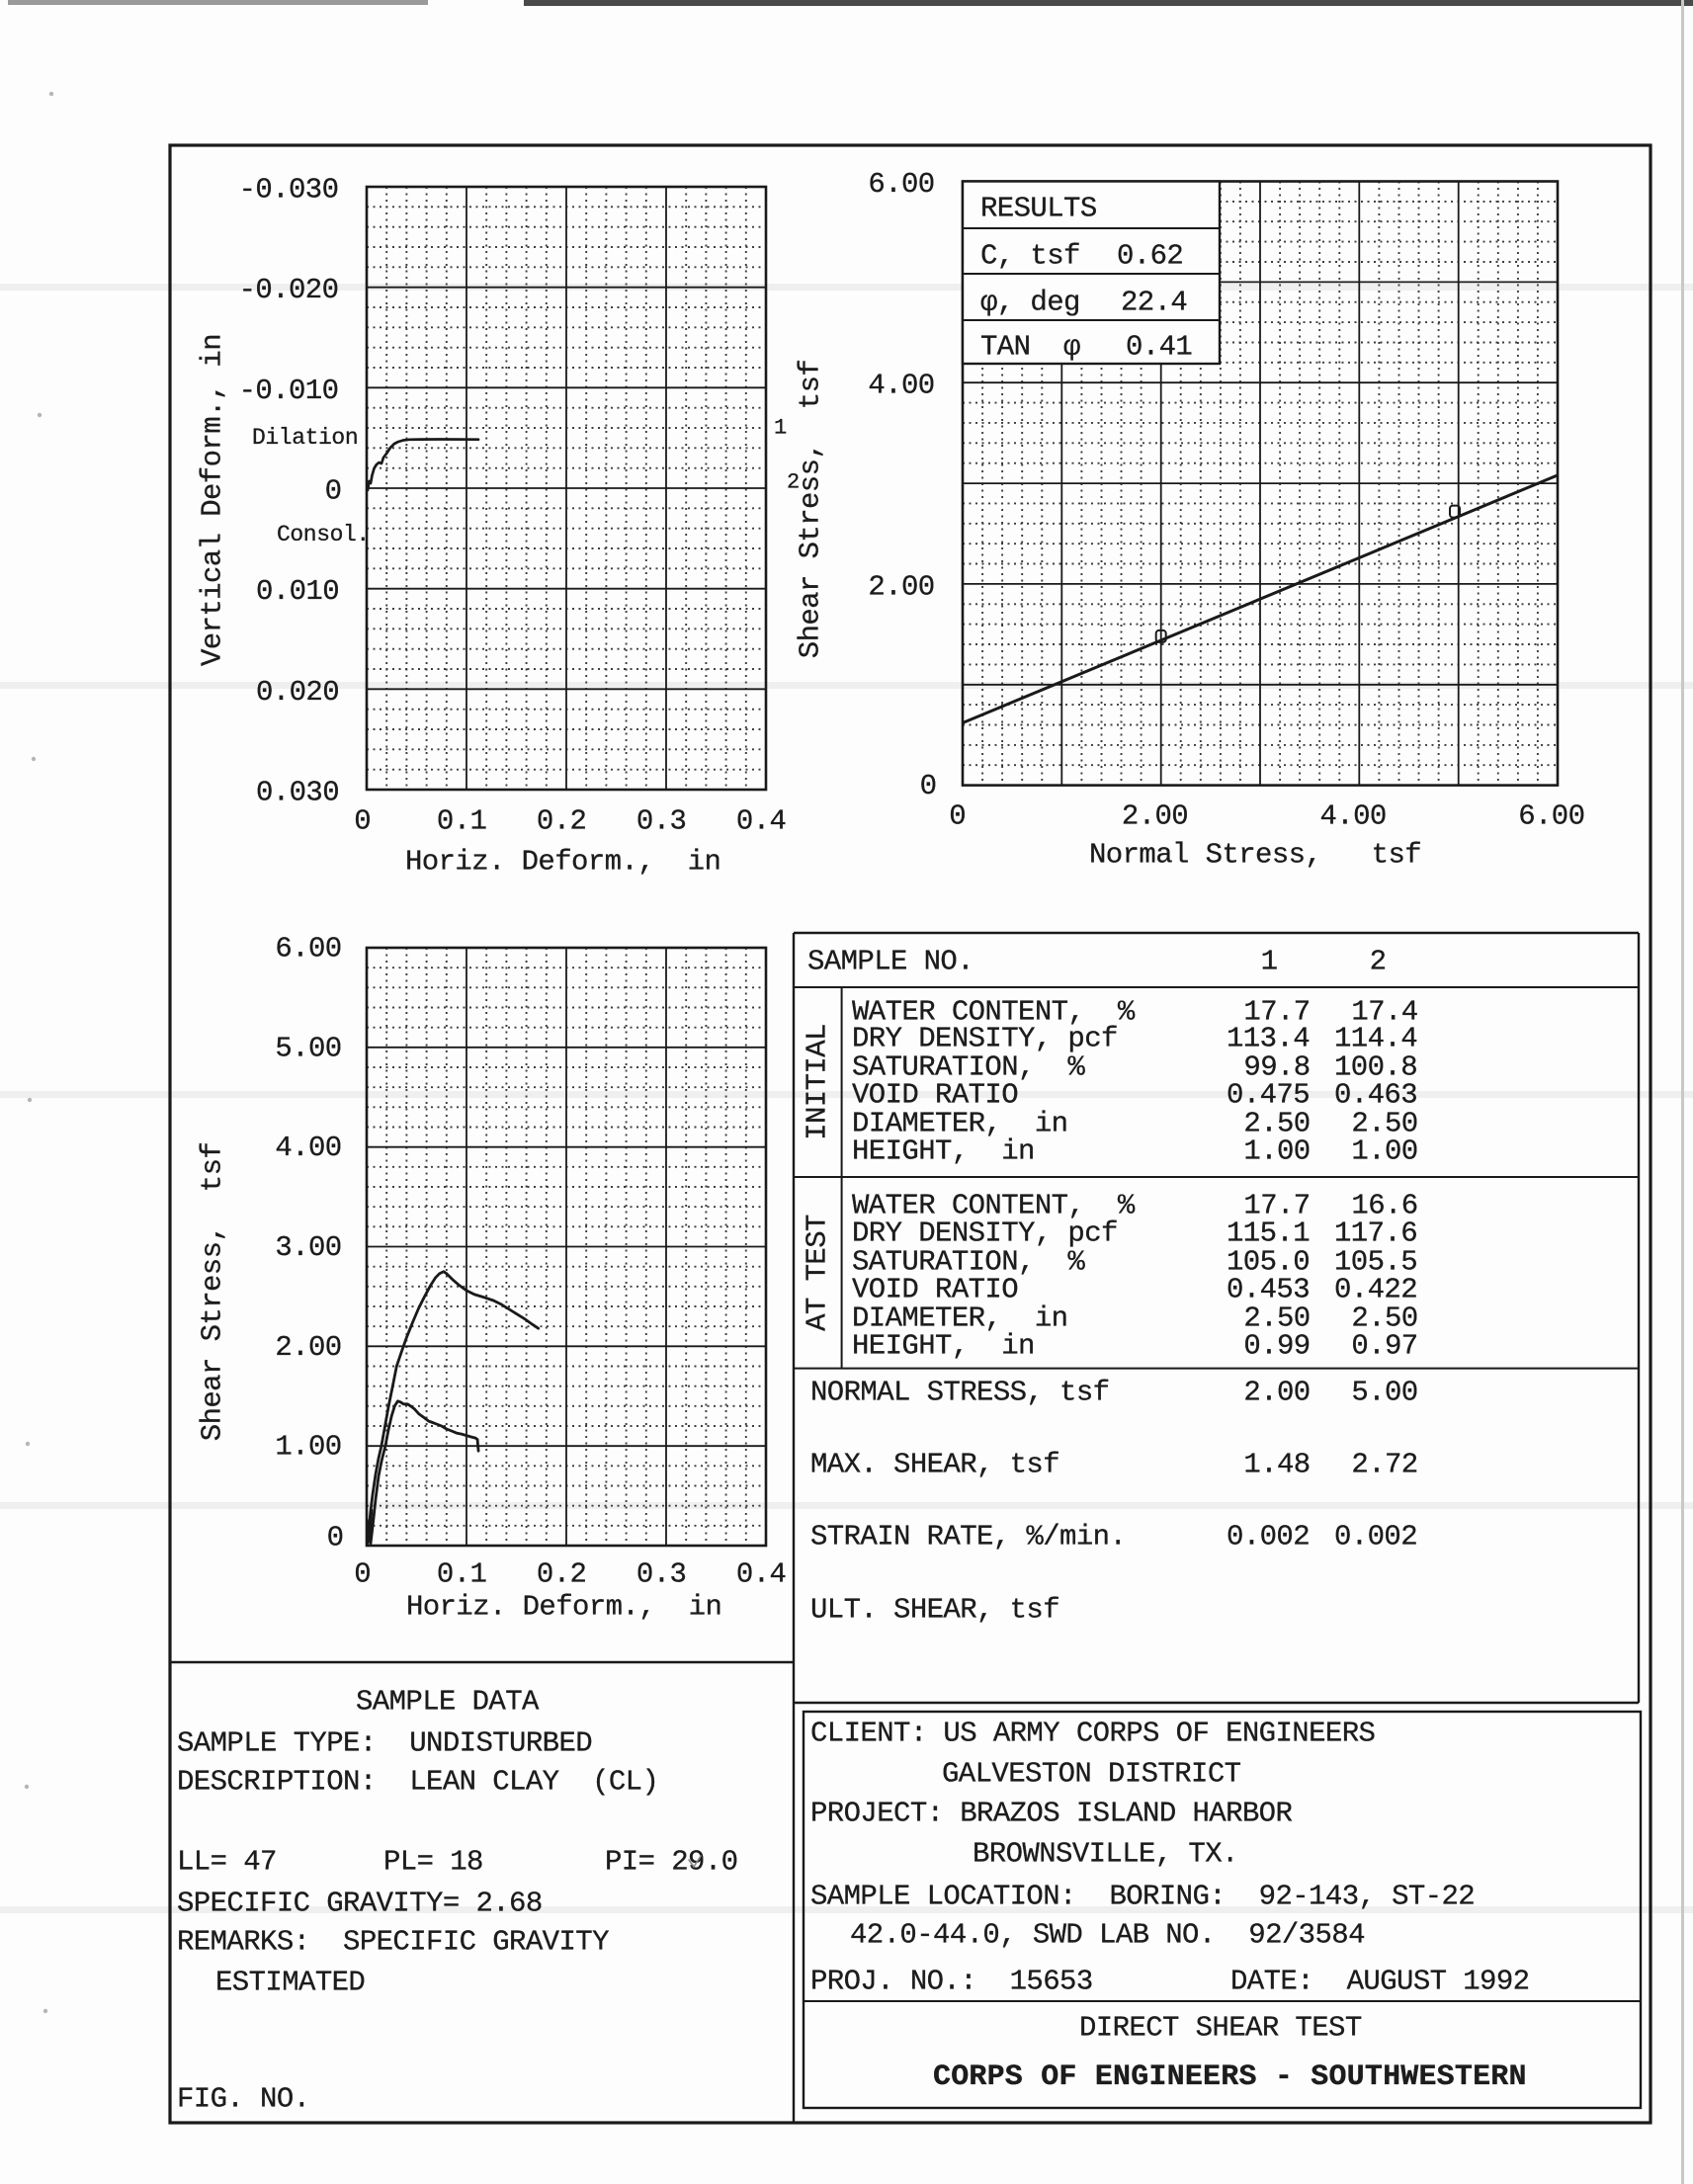  What do you see at coordinates (305, 438) in the screenshot?
I see `svg-text: Dilation` at bounding box center [305, 438].